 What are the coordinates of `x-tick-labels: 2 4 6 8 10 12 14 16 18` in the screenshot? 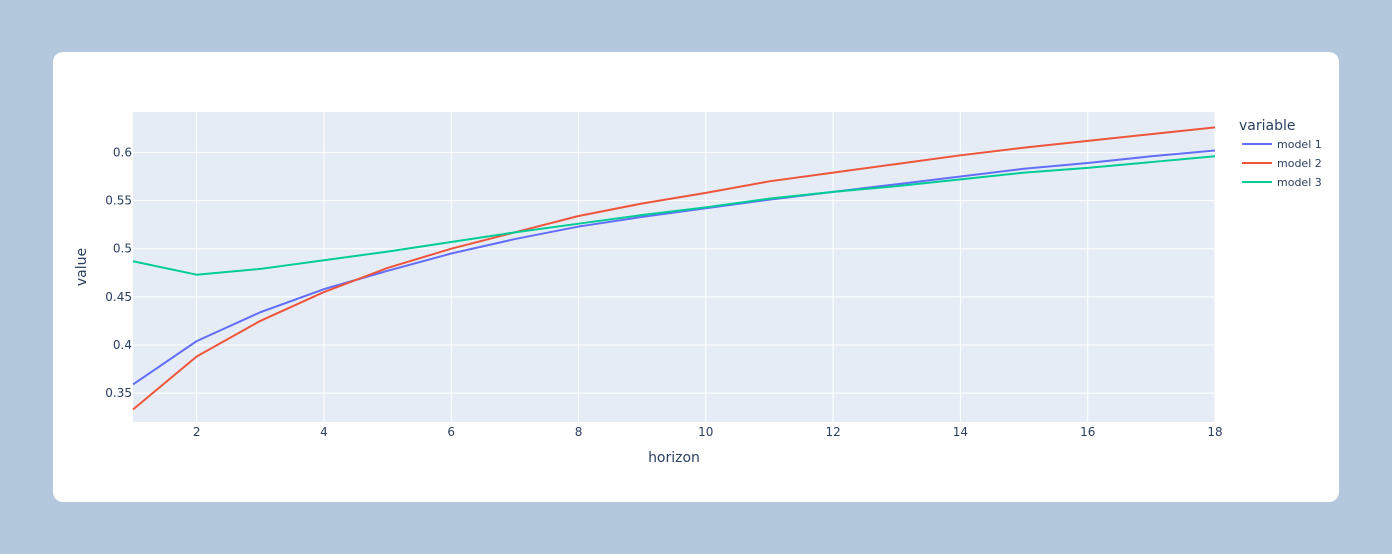 It's located at (708, 432).